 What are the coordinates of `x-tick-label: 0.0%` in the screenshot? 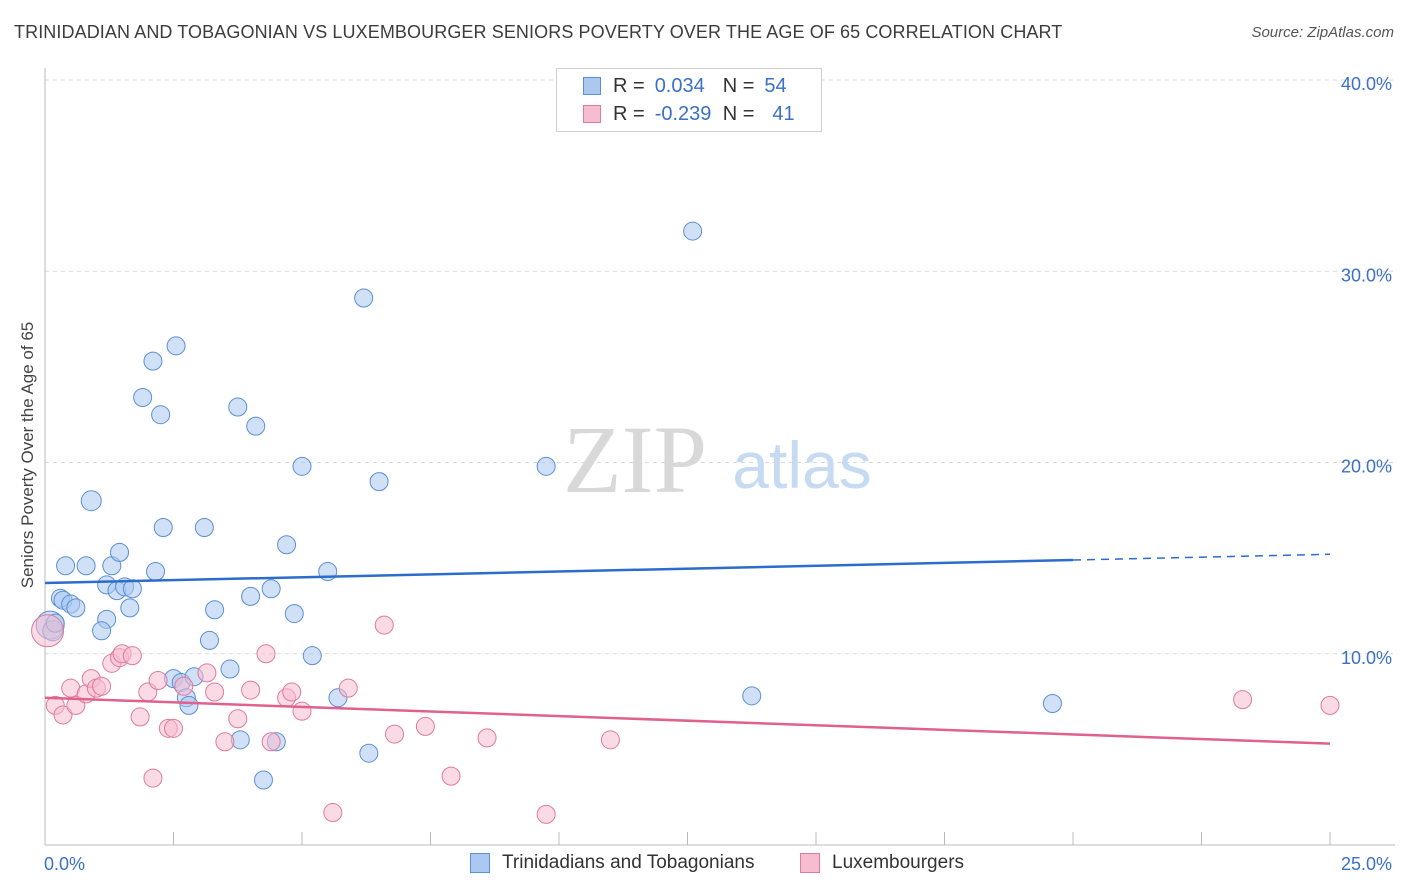 It's located at (64, 864).